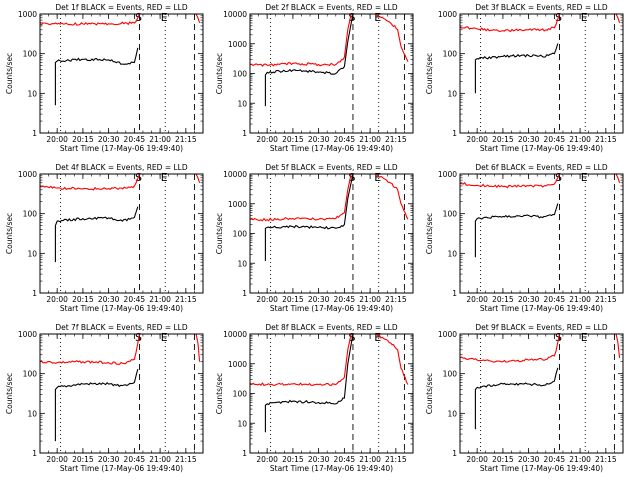 The image size is (640, 480). Describe the element at coordinates (331, 7) in the screenshot. I see `panel-title: Det 2f BLACK = Events, RED = LLD` at that location.